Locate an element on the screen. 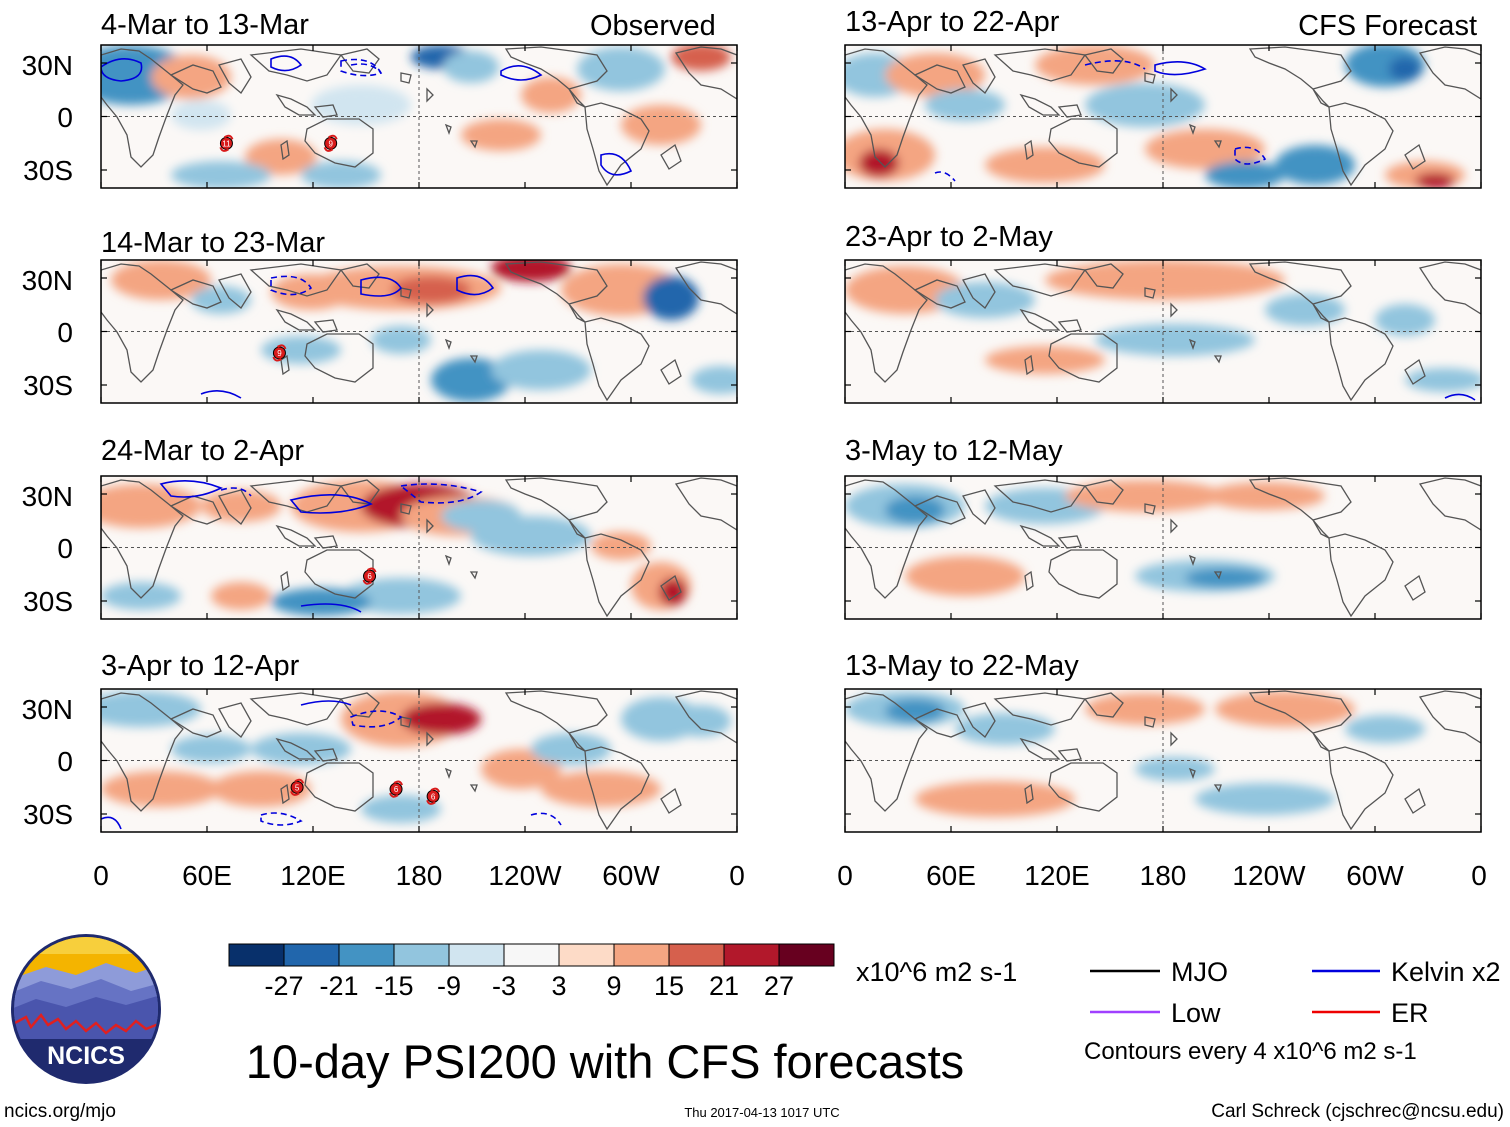 Image resolution: width=1510 pixels, height=1127 pixels. map-field is located at coordinates (1163, 760).